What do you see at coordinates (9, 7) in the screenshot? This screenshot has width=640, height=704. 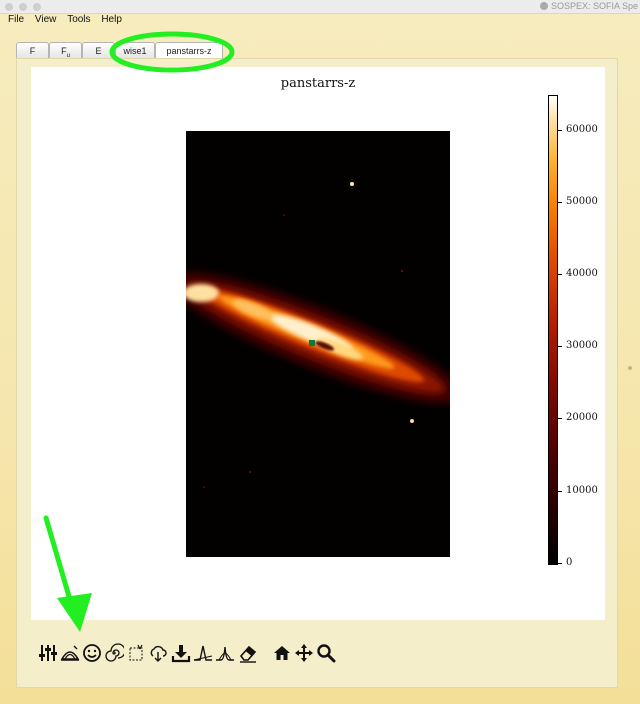 I see `close-window-button` at bounding box center [9, 7].